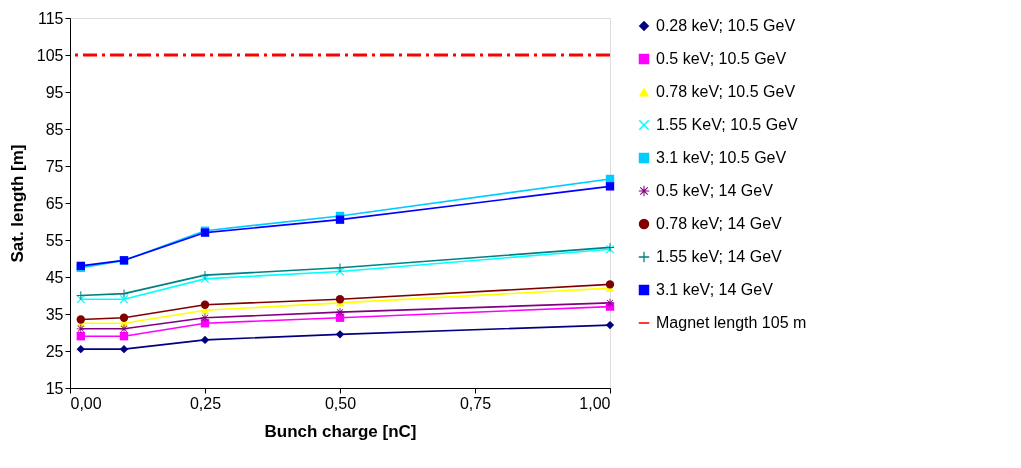 The image size is (1021, 468). Describe the element at coordinates (340, 431) in the screenshot. I see `x-axis-title: Bunch charge [nC]` at that location.